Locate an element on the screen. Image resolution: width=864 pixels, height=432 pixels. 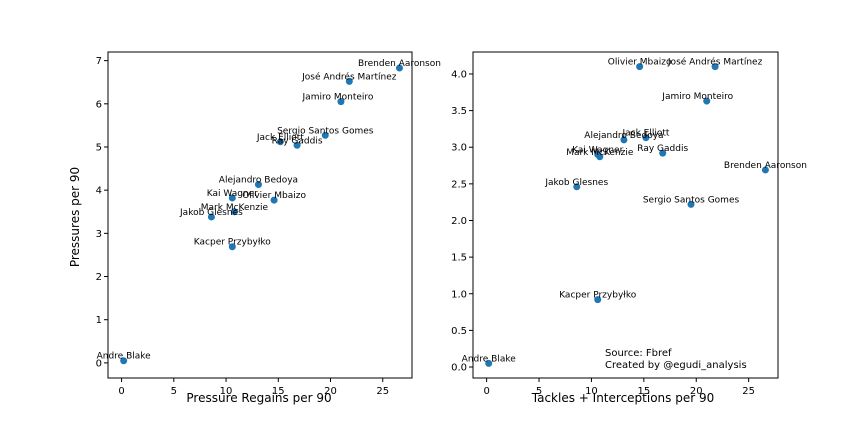
y-tick-label: 1 is located at coordinates (99, 320).